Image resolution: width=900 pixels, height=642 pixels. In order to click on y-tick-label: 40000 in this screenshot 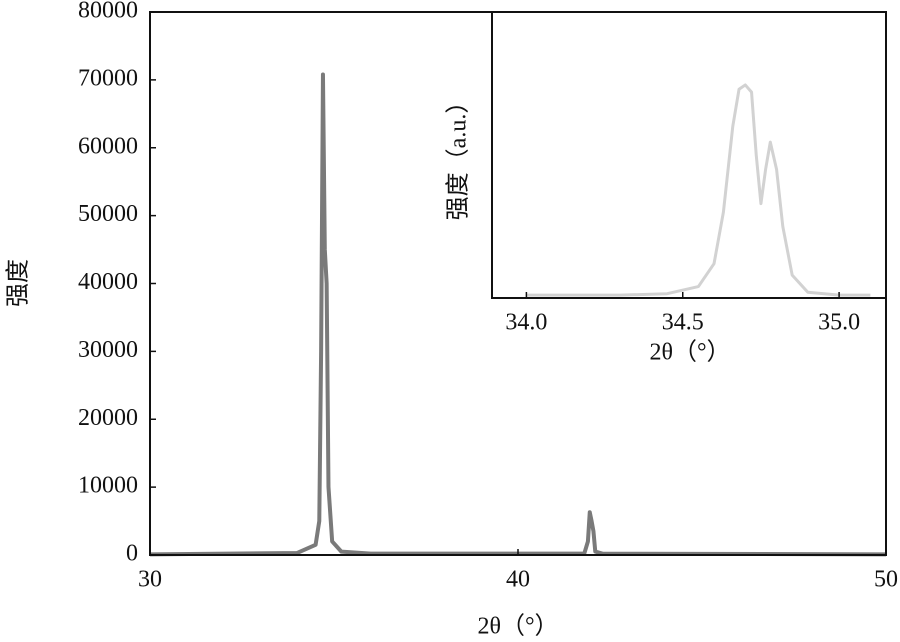, I will do `click(108, 282)`.